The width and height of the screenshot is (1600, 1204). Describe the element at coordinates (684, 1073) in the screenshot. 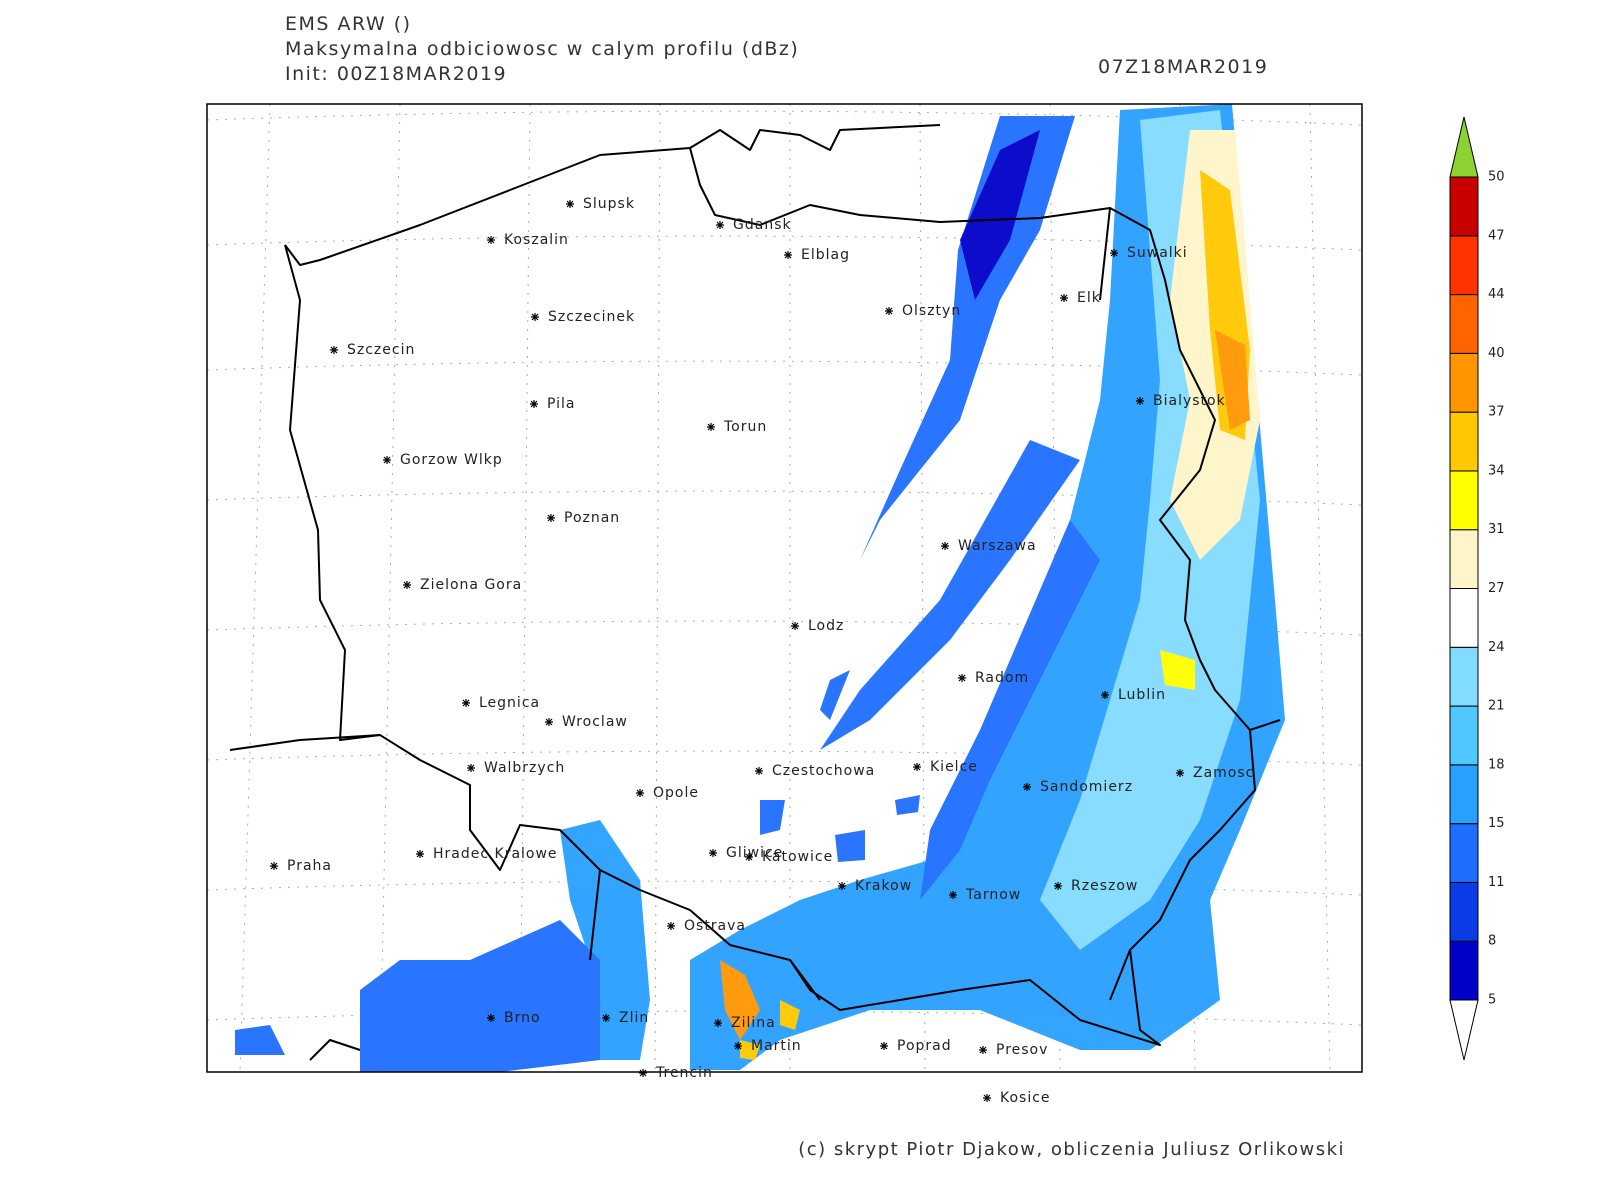

I see `city-name: Trencin` at that location.